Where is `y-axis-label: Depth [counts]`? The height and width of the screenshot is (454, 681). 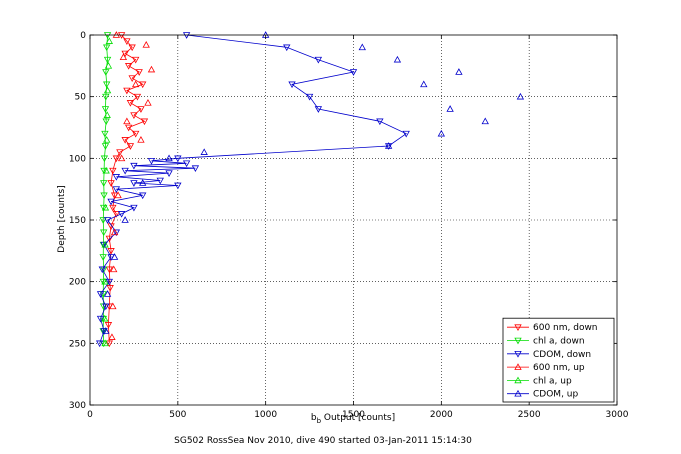
y-axis-label: Depth [counts] is located at coordinates (62, 218).